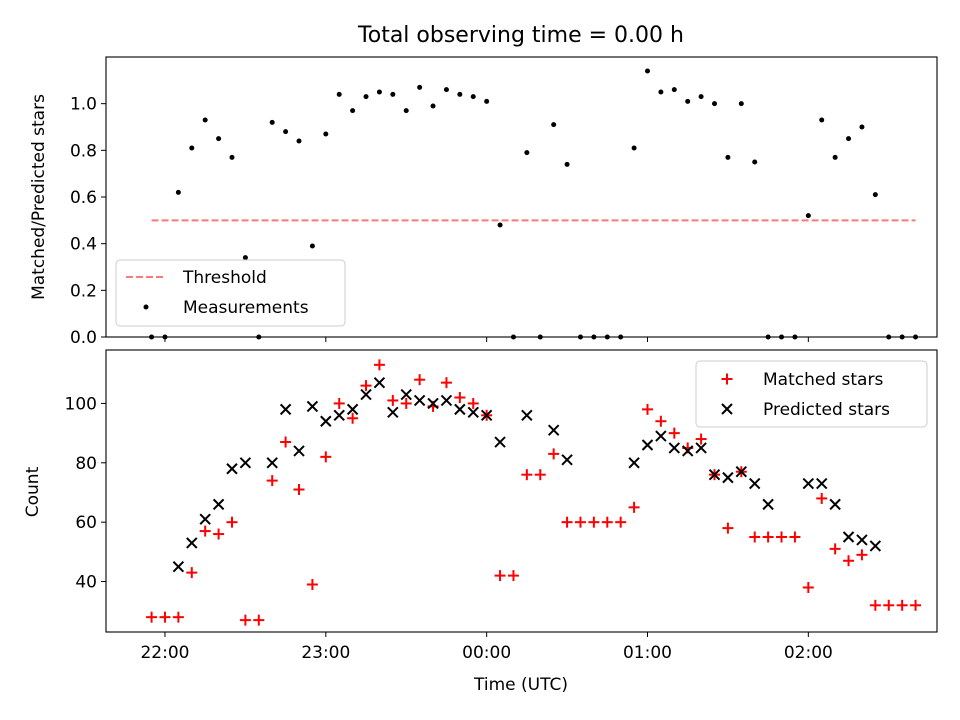 This screenshot has width=960, height=720. What do you see at coordinates (146, 307) in the screenshot?
I see `legend-measurements-swatch` at bounding box center [146, 307].